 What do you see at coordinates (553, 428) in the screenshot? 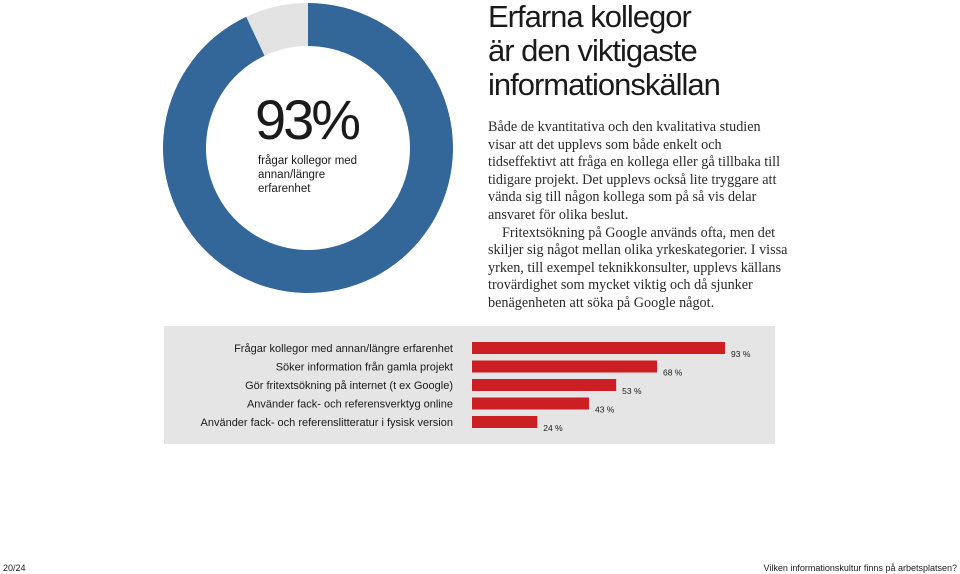
I see `bar-value-label: 24 %` at bounding box center [553, 428].